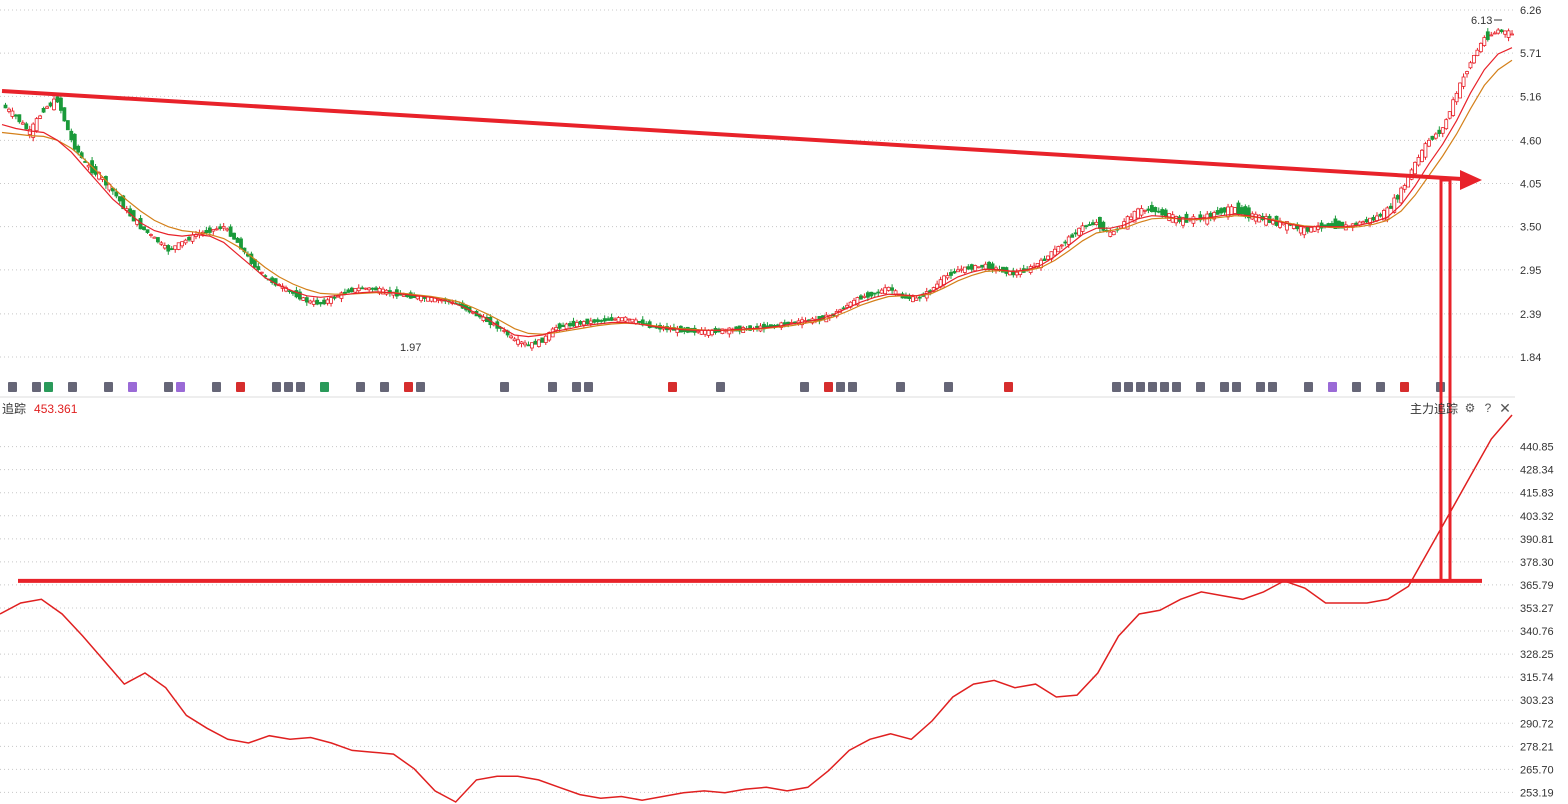 This screenshot has height=804, width=1568. Describe the element at coordinates (1537, 540) in the screenshot. I see `y-tick-label: 390.81` at that location.